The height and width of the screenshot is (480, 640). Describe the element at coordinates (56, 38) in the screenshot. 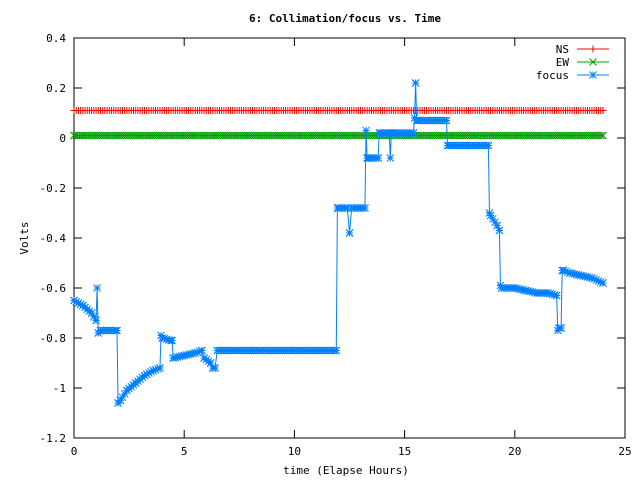

I see `y-tick-label: 0.4` at that location.